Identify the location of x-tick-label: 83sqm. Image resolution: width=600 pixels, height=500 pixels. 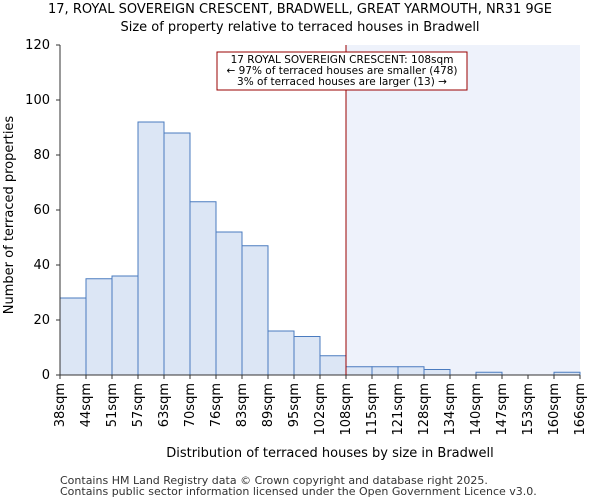
(242, 405).